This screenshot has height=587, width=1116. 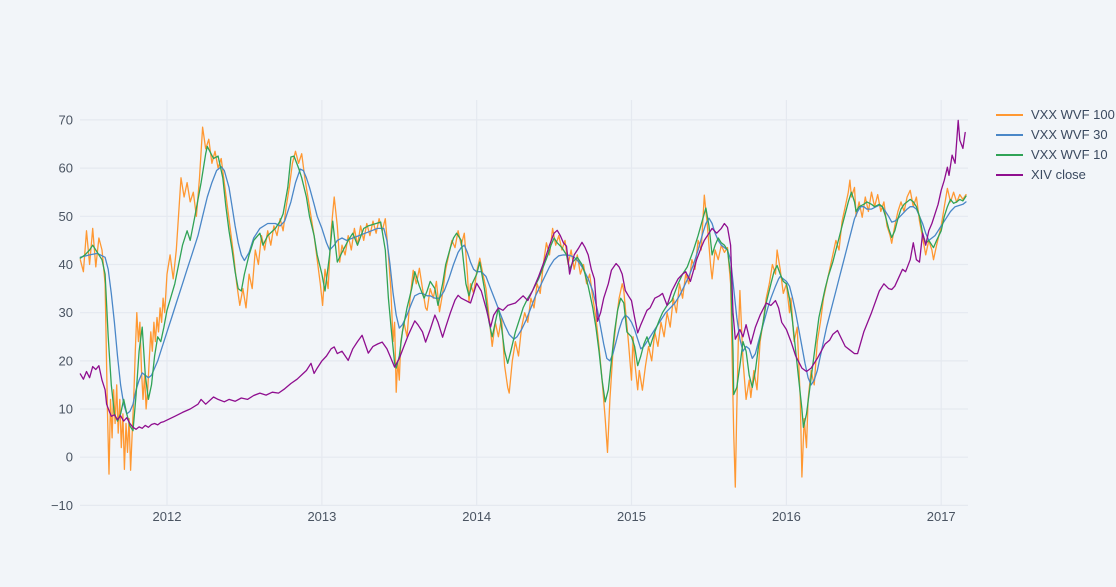 What do you see at coordinates (66, 216) in the screenshot?
I see `y-tick-label: 50` at bounding box center [66, 216].